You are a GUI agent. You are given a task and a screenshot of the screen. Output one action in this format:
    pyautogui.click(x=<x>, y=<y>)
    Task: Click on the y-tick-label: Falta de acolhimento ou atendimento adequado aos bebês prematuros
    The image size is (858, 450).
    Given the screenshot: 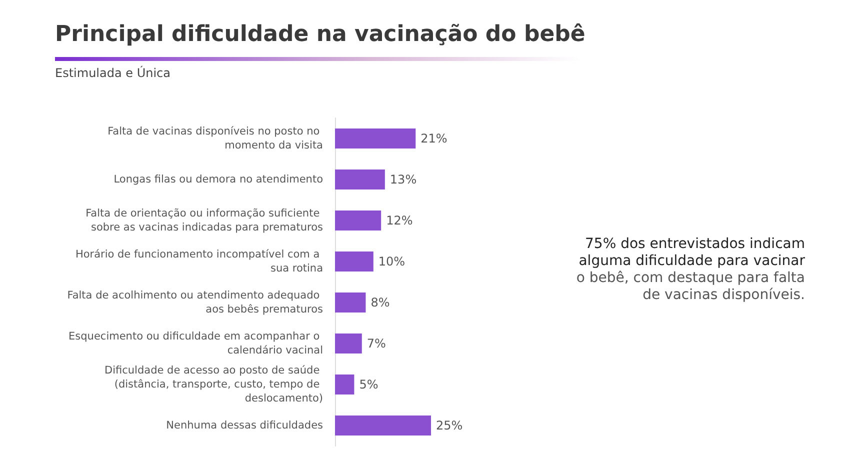 What is the action you would take?
    pyautogui.click(x=195, y=303)
    